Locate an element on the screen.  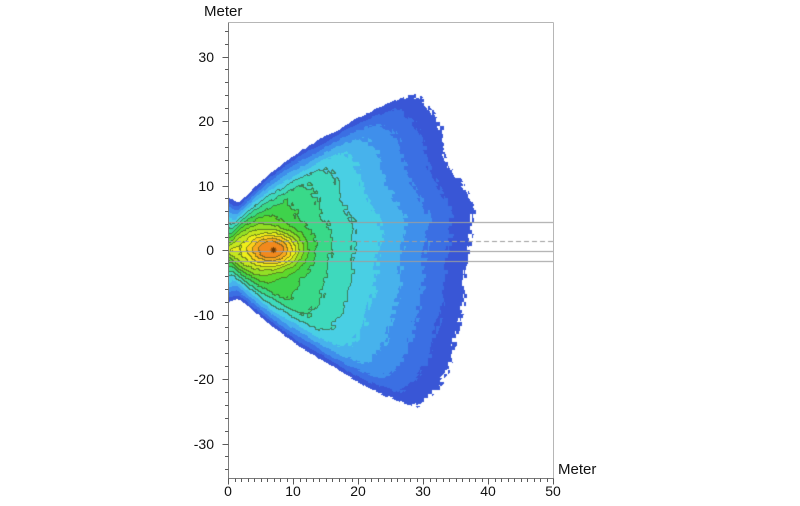
y-tick-label: 30 is located at coordinates (206, 56).